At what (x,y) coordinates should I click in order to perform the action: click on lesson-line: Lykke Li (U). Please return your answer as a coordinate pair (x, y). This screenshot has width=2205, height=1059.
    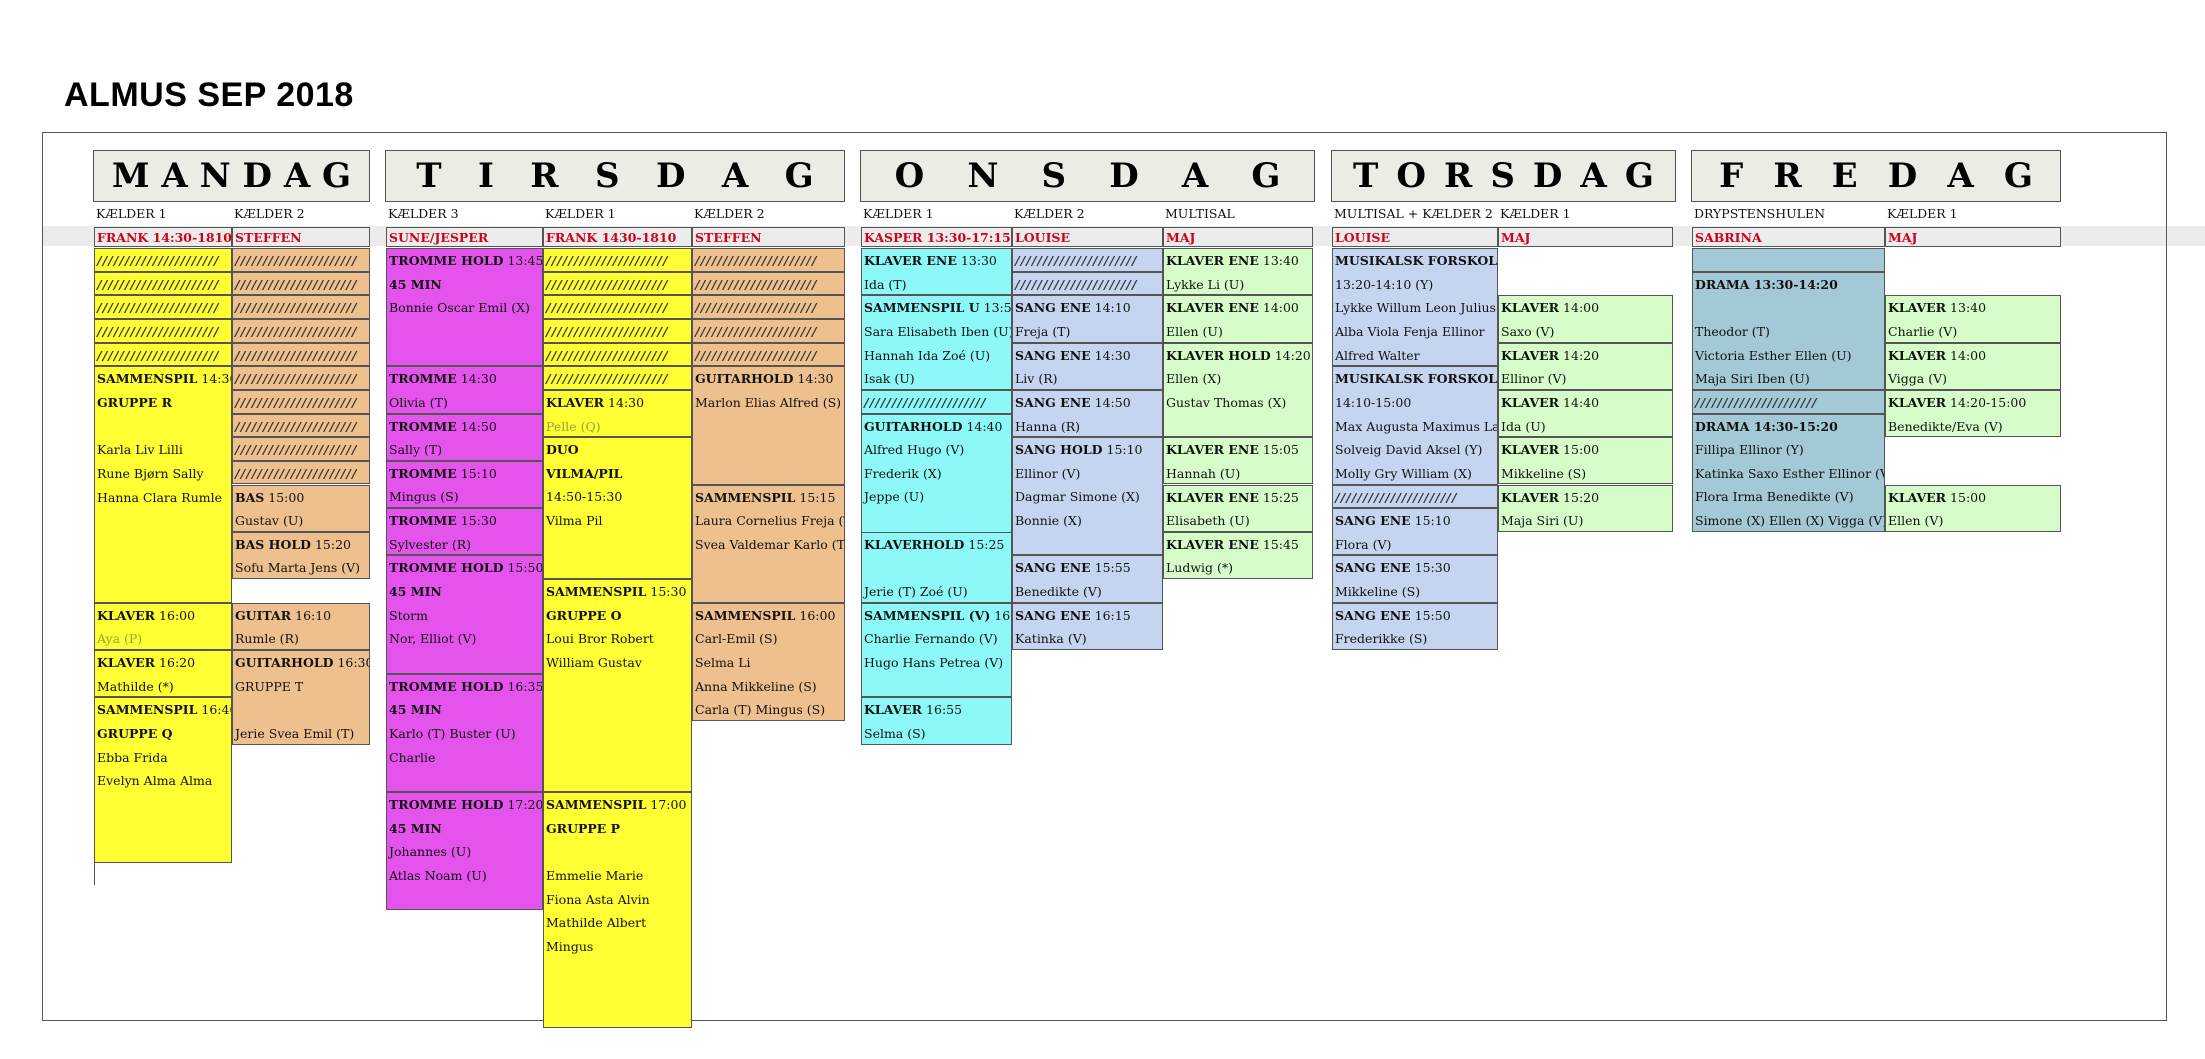
    Looking at the image, I should click on (1238, 284).